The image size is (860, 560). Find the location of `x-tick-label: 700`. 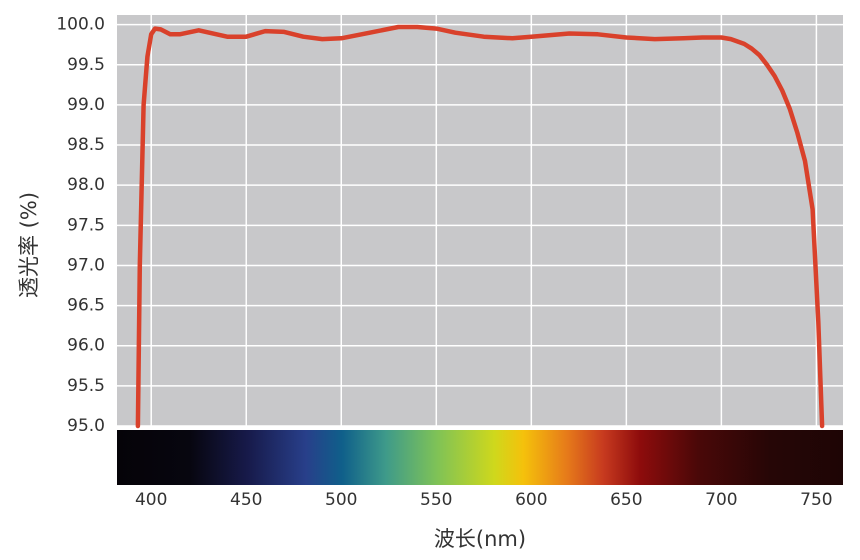

x-tick-label: 700 is located at coordinates (721, 500).